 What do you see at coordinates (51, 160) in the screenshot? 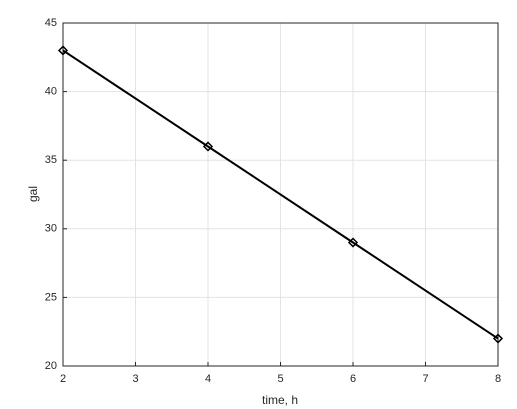
I see `y-tick-label: 35` at bounding box center [51, 160].